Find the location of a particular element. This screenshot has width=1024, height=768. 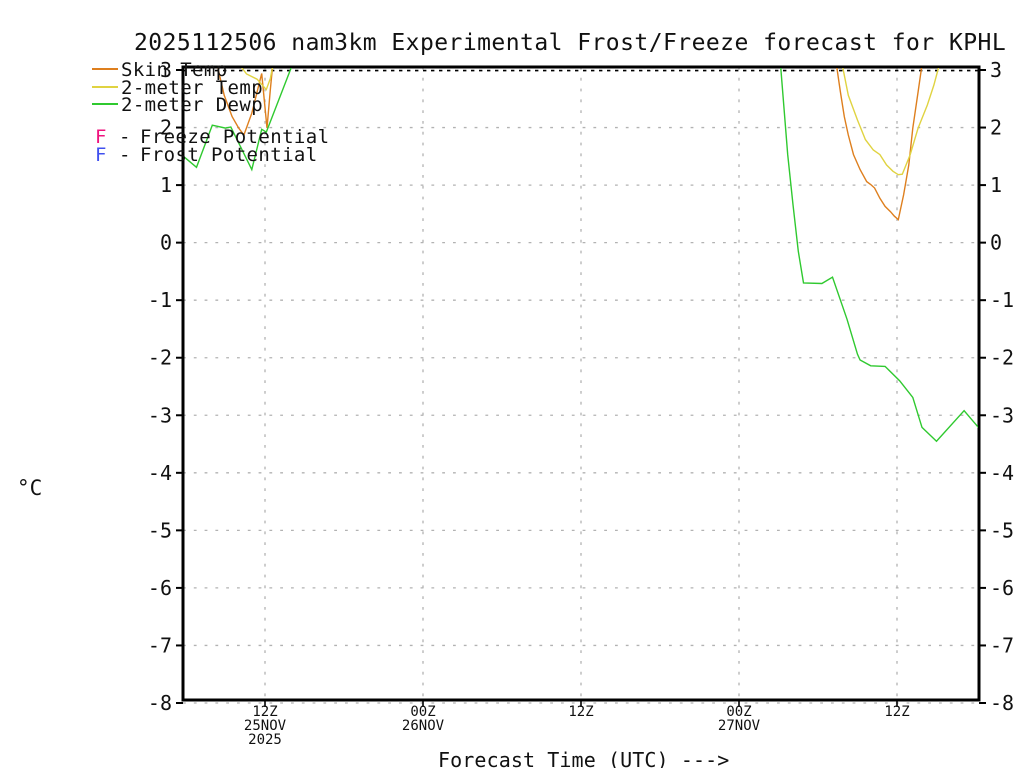

frost-potential-label: Frost Potential is located at coordinates (229, 155).